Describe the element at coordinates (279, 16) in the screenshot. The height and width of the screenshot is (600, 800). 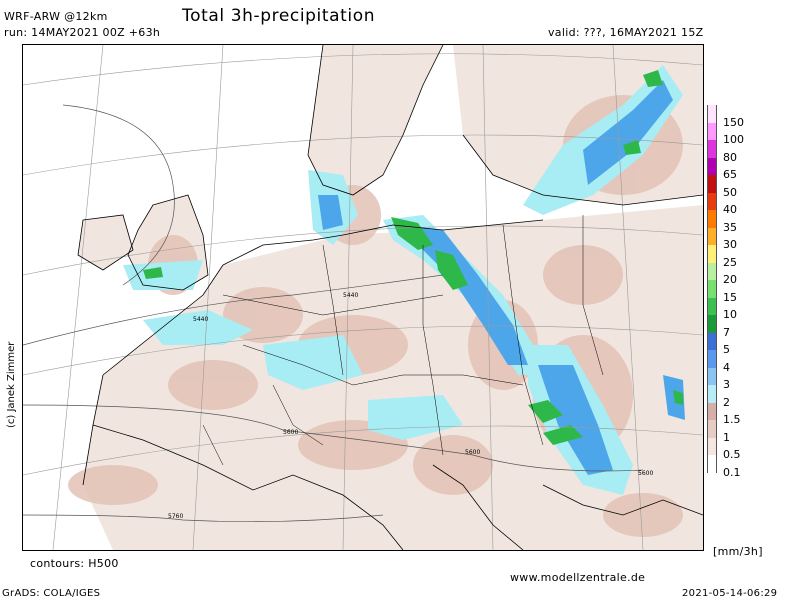
I see `page-title: Total 3h-precipitation` at that location.